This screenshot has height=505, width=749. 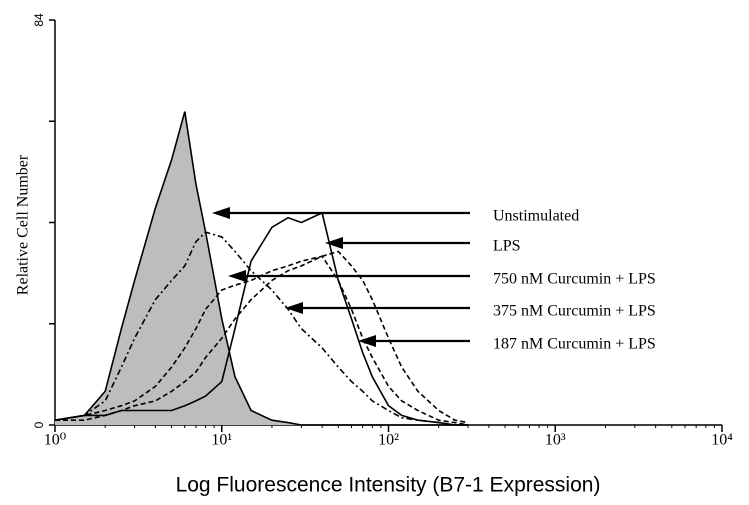 What do you see at coordinates (39, 424) in the screenshot?
I see `y-tick-label: 0` at bounding box center [39, 424].